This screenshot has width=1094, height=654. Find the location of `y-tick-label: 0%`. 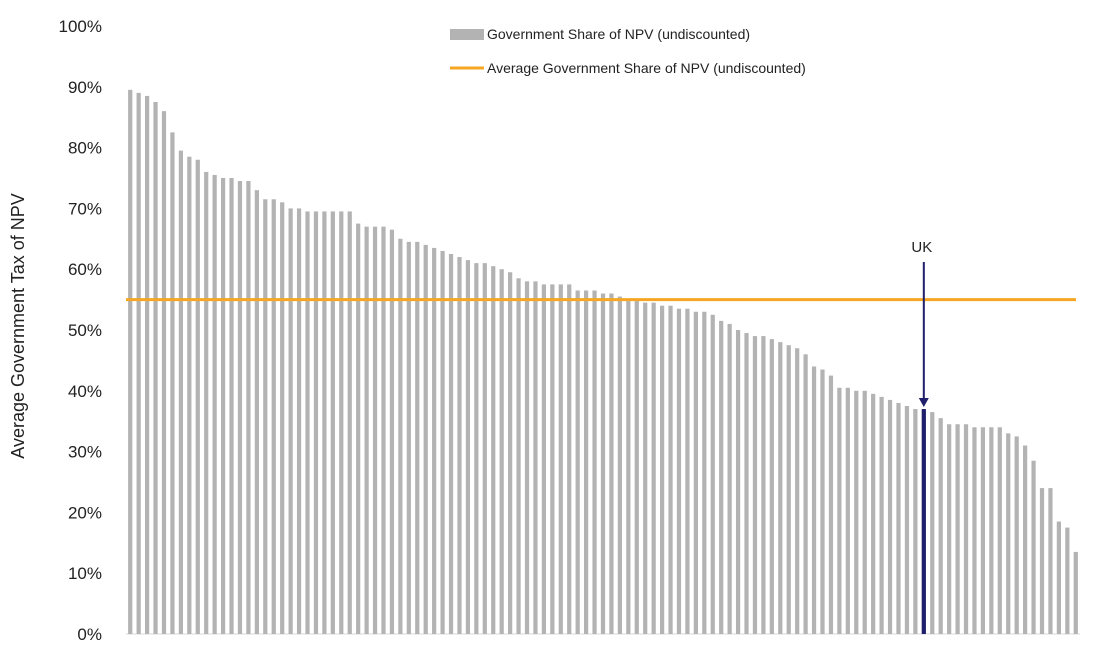

y-tick-label: 0% is located at coordinates (89, 634).